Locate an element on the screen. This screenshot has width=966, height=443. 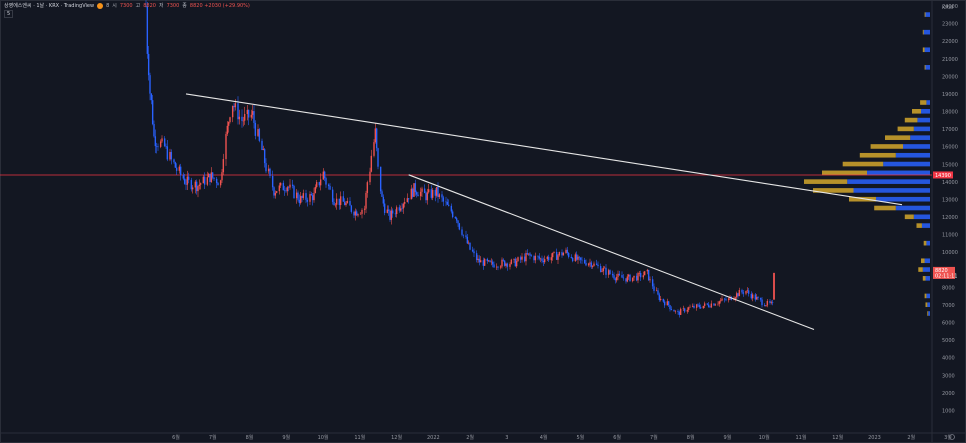
x-tick-label: 8월 is located at coordinates (691, 437).